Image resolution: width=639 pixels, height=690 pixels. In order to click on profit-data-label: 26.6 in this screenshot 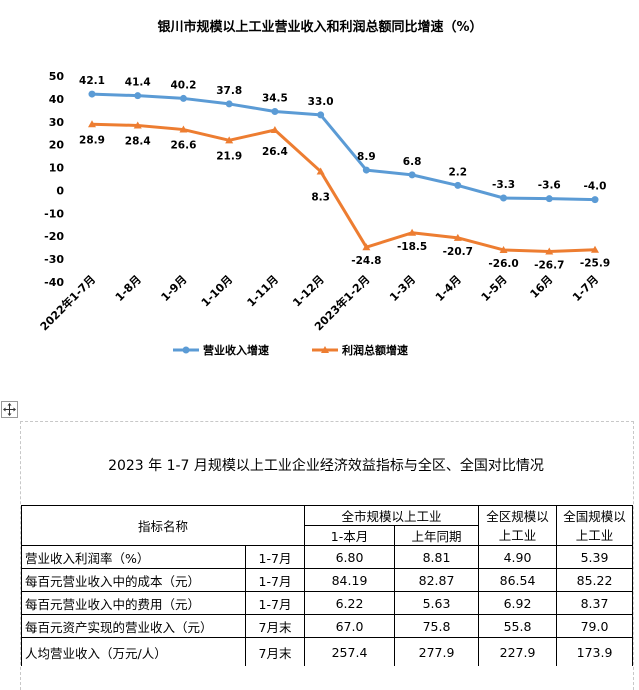, I will do `click(183, 146)`.